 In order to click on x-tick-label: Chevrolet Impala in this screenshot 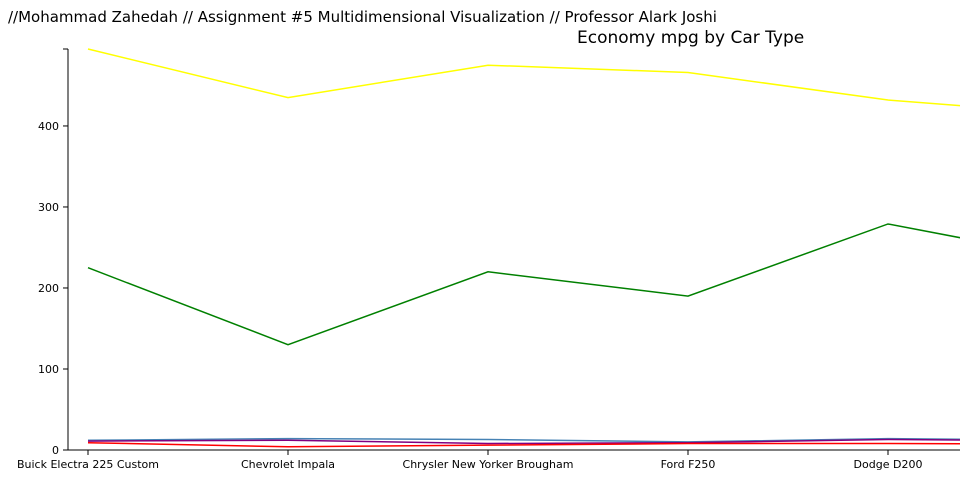, I will do `click(288, 464)`.